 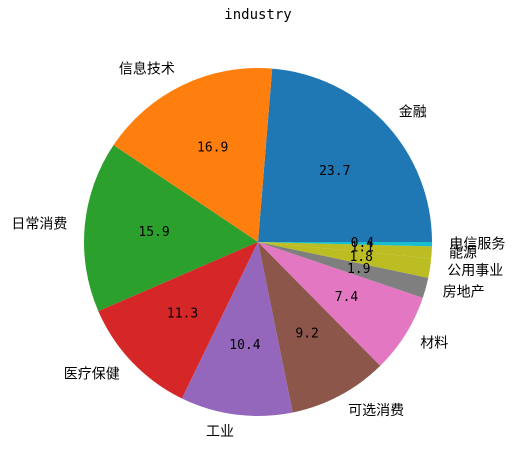 I want to click on pie-percent-label: 1.9, so click(x=358, y=269).